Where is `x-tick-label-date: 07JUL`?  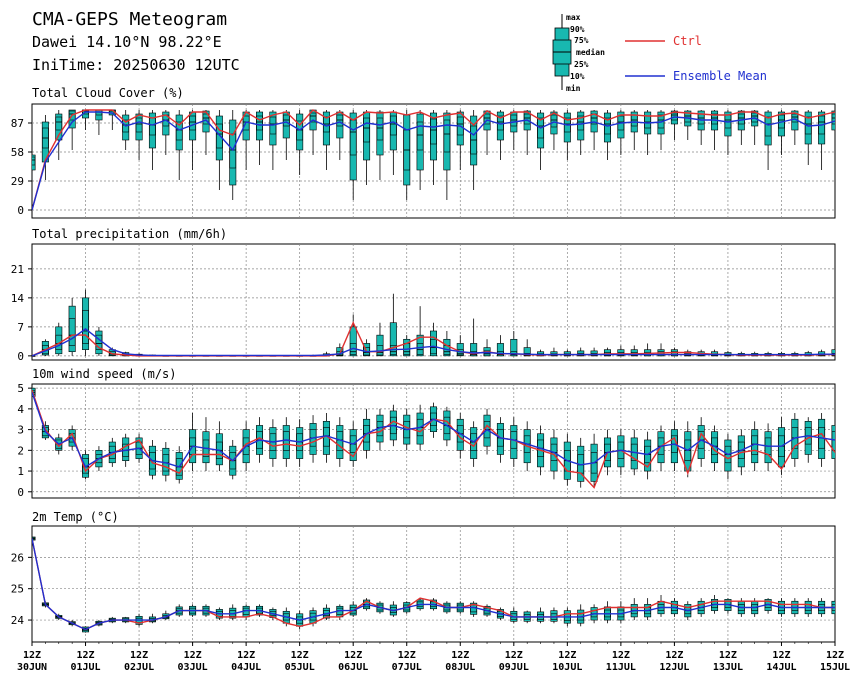
x-tick-label-date: 07JUL is located at coordinates (407, 667).